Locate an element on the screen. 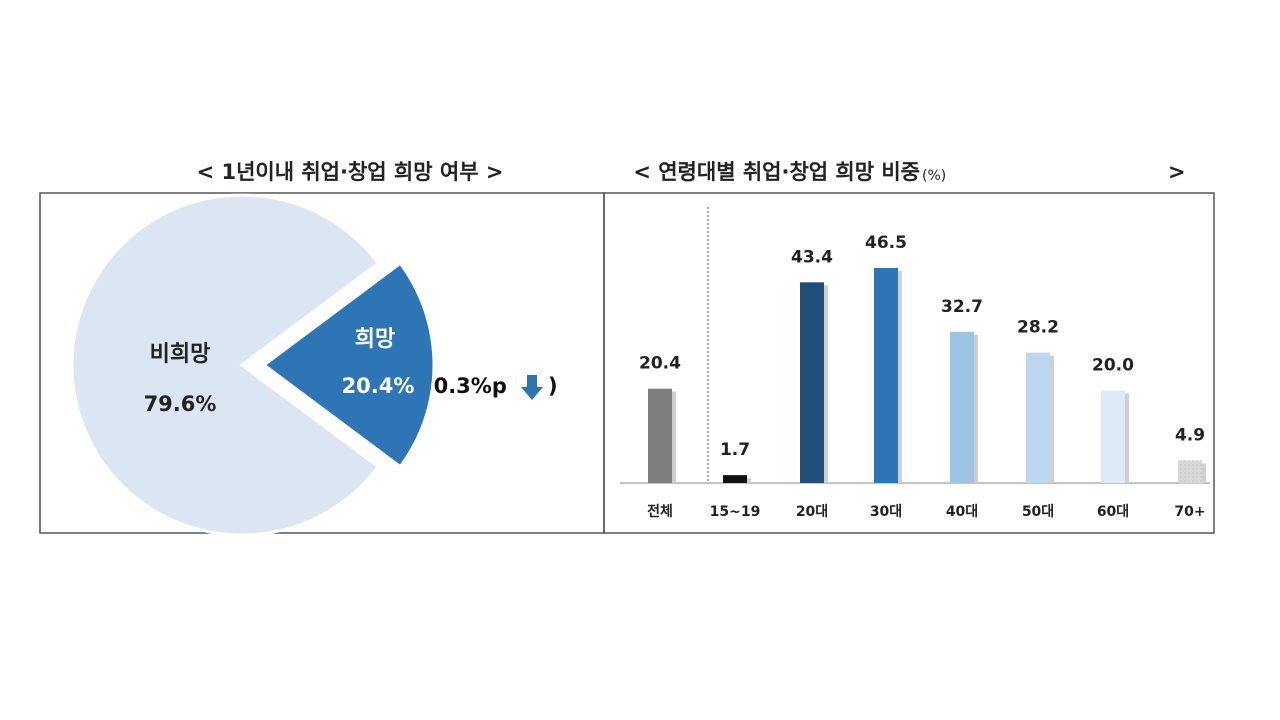 The image size is (1280, 720). value-label: 28.2 is located at coordinates (1038, 328).